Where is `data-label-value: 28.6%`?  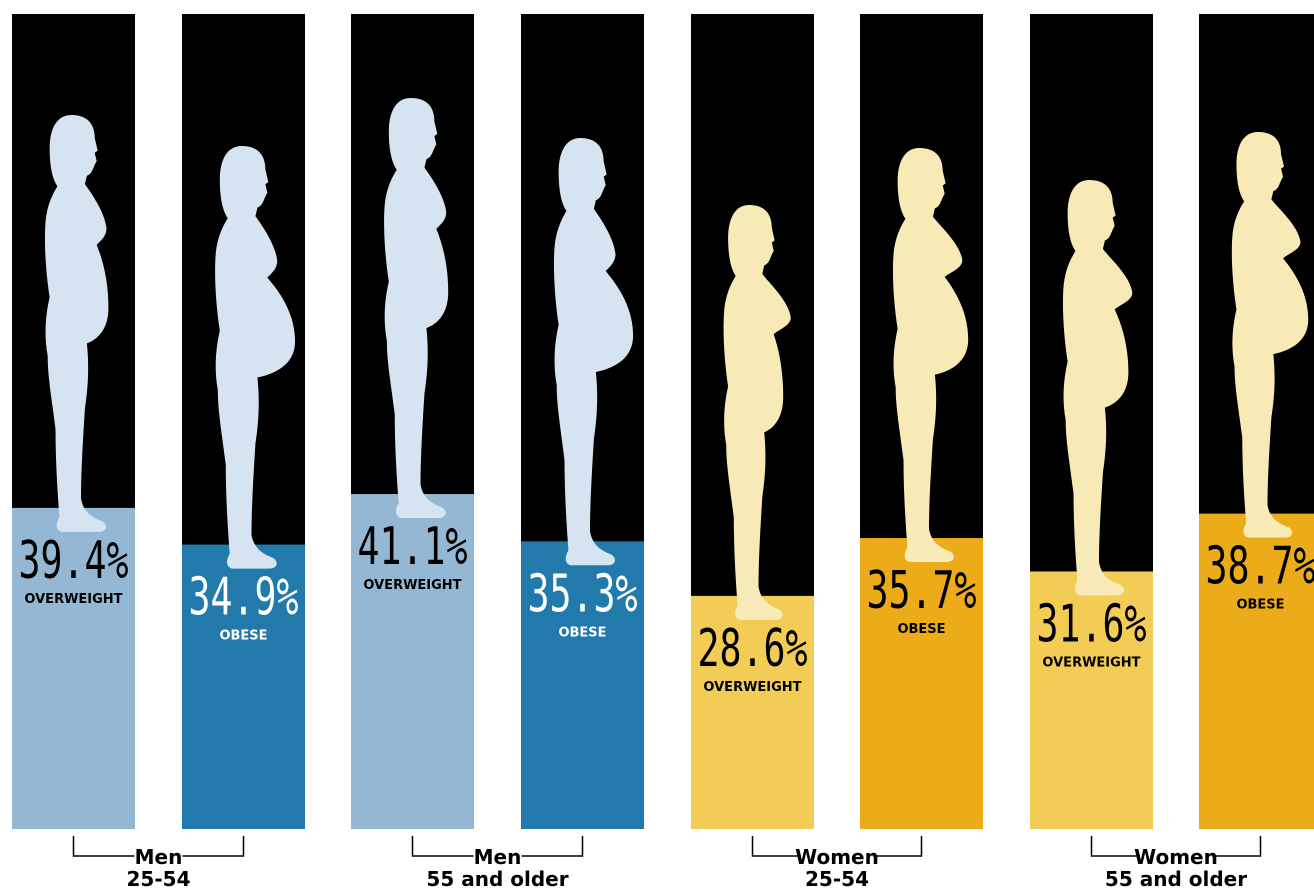
data-label-value: 28.6% is located at coordinates (753, 649).